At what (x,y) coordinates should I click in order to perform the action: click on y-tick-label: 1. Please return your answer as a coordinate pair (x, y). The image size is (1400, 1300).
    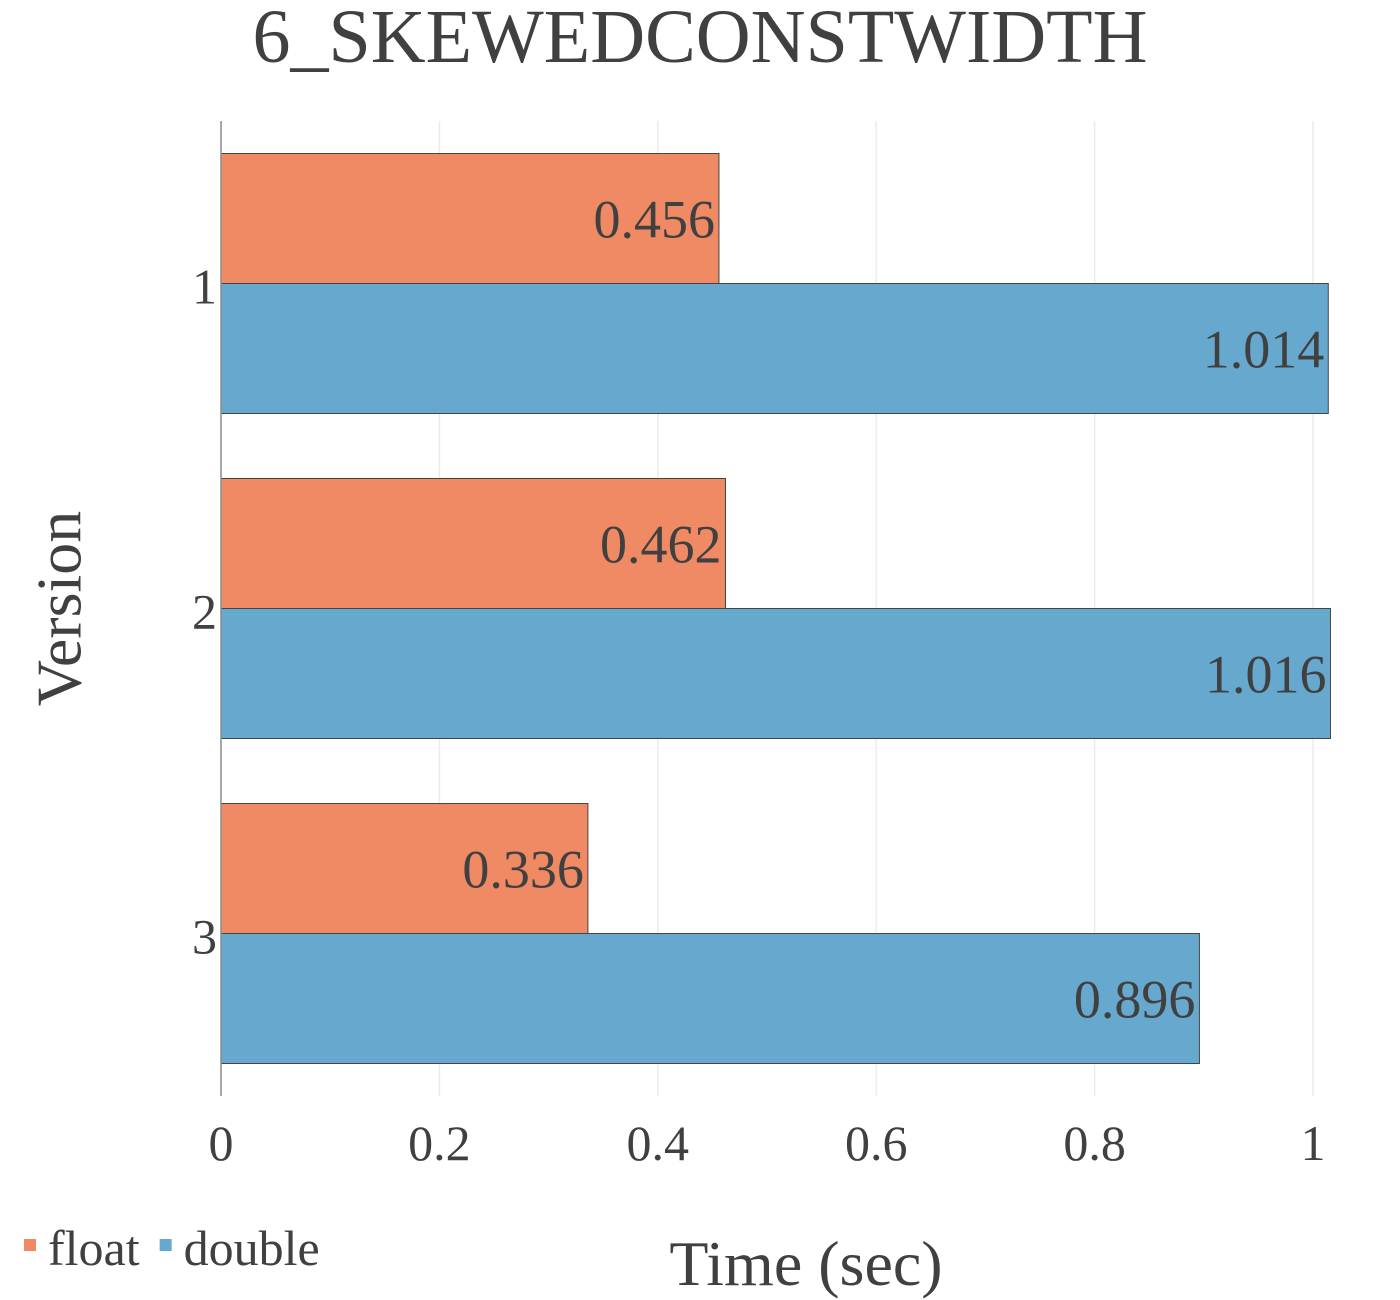
    Looking at the image, I should click on (204, 287).